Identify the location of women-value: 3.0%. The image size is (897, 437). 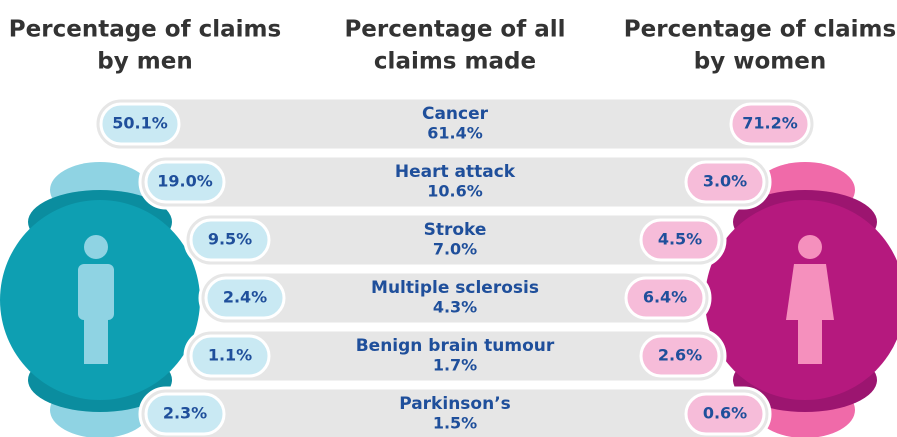
(725, 181).